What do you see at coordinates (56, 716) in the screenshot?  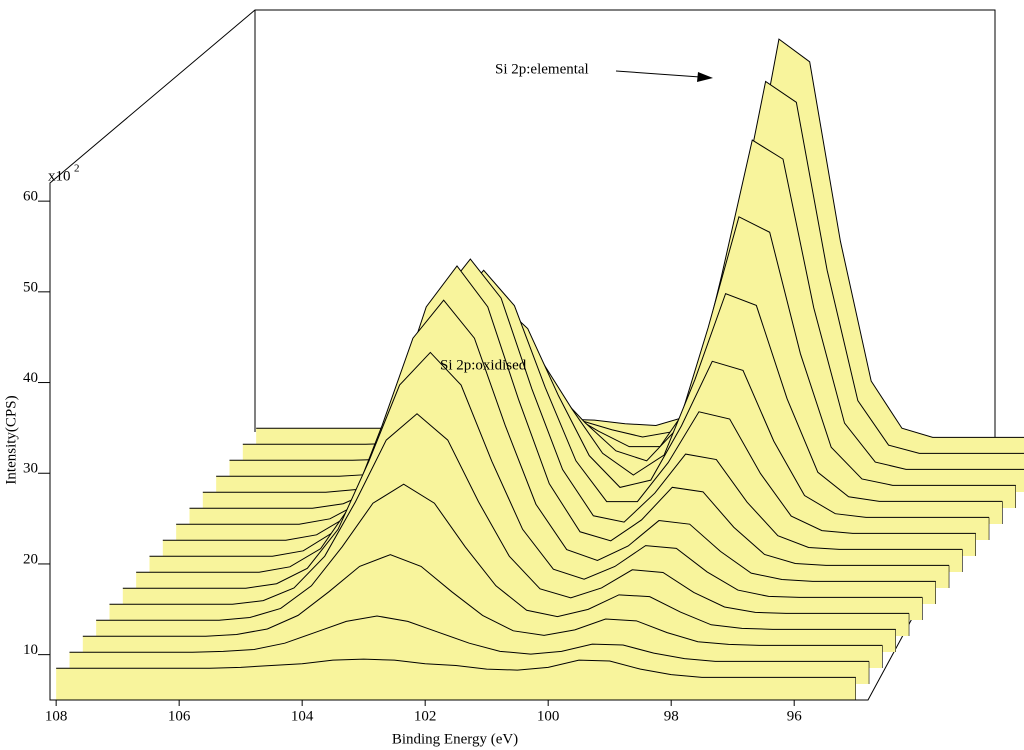 I see `x-tick-label: 108` at bounding box center [56, 716].